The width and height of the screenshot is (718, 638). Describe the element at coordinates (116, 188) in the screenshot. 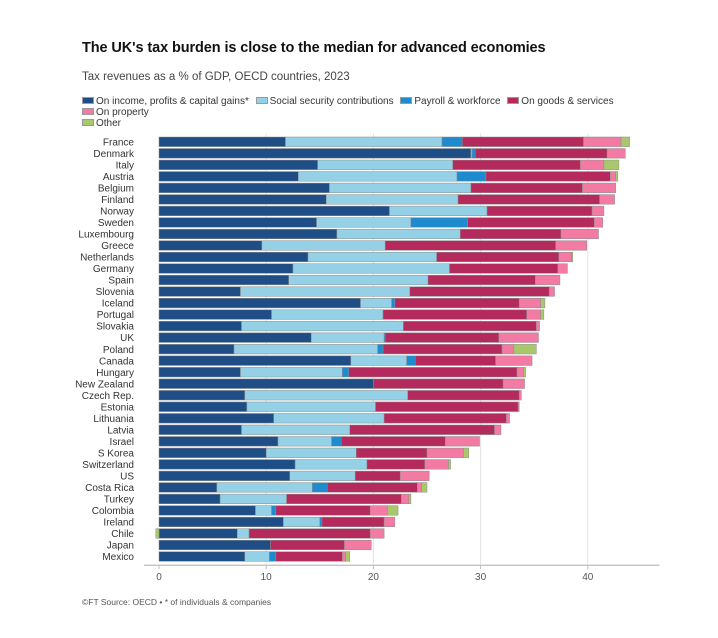

I see `country-label: Belgium` at that location.